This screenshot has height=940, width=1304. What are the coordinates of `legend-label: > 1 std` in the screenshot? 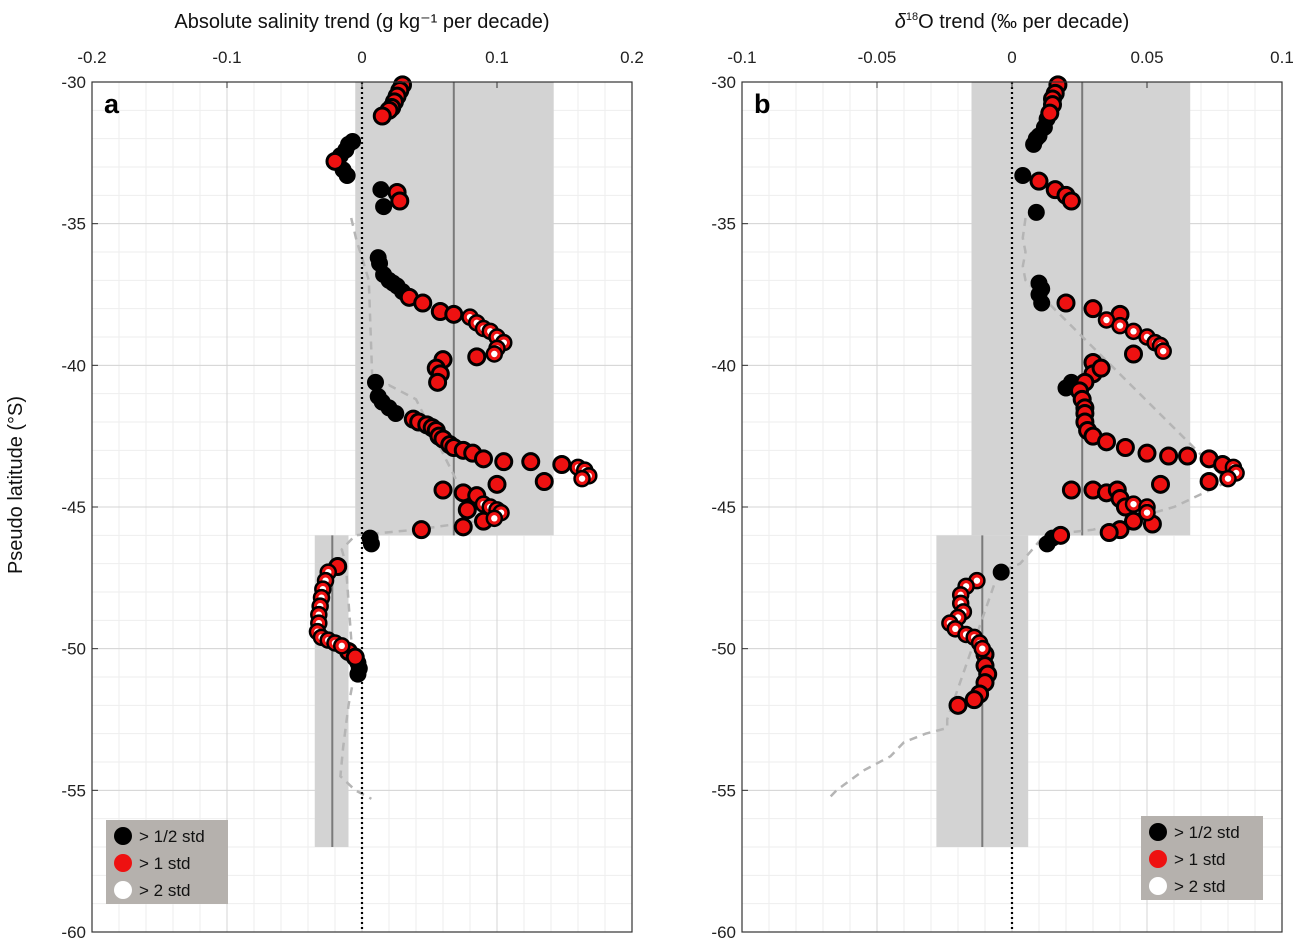 It's located at (165, 863).